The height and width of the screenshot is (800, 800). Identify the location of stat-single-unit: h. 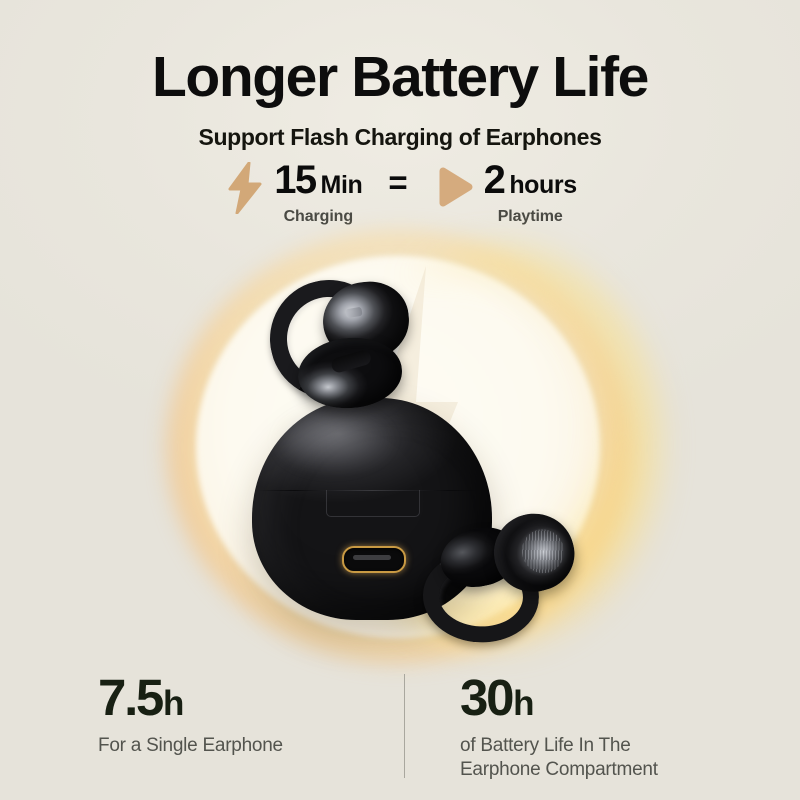
(173, 703).